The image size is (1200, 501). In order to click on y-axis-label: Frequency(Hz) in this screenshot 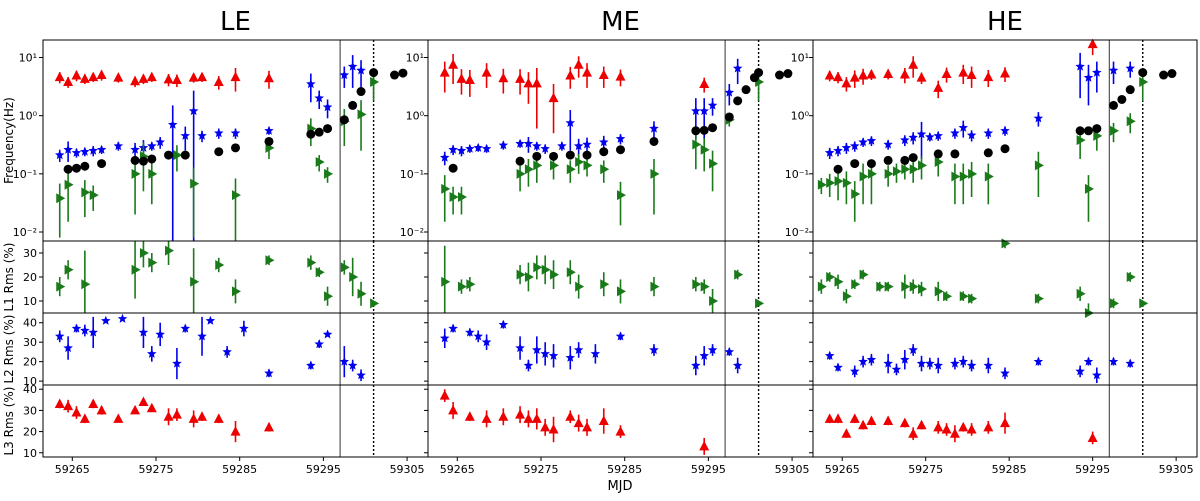, I will do `click(9, 140)`.